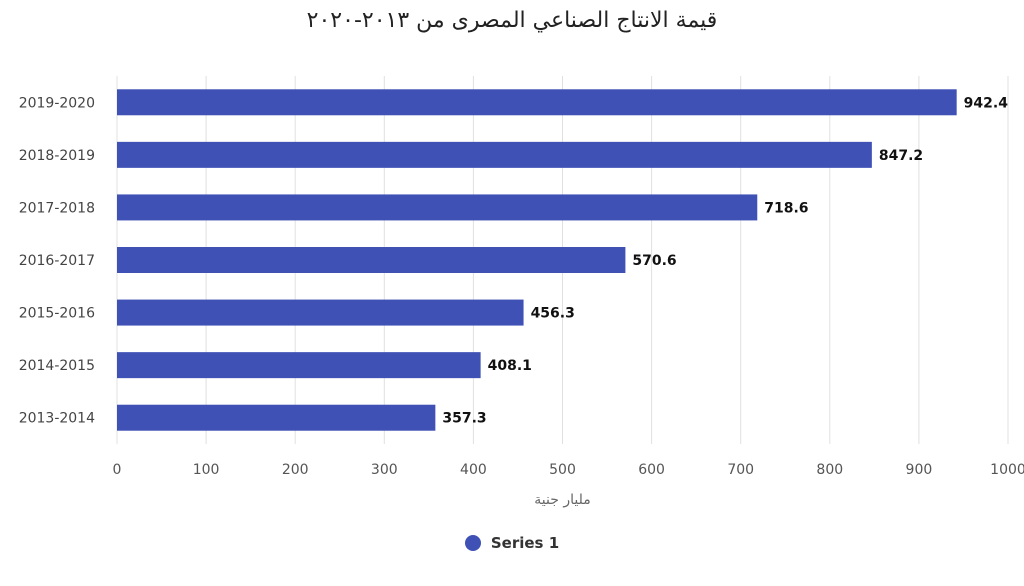  Describe the element at coordinates (57, 314) in the screenshot. I see `category-label: 2015-2016` at that location.